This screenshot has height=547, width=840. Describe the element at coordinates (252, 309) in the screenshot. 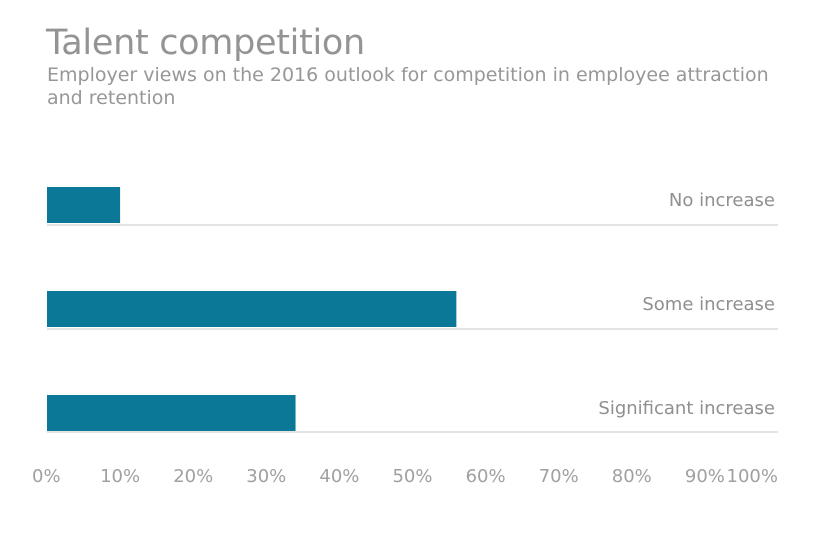

I see `bar-some-increase` at that location.